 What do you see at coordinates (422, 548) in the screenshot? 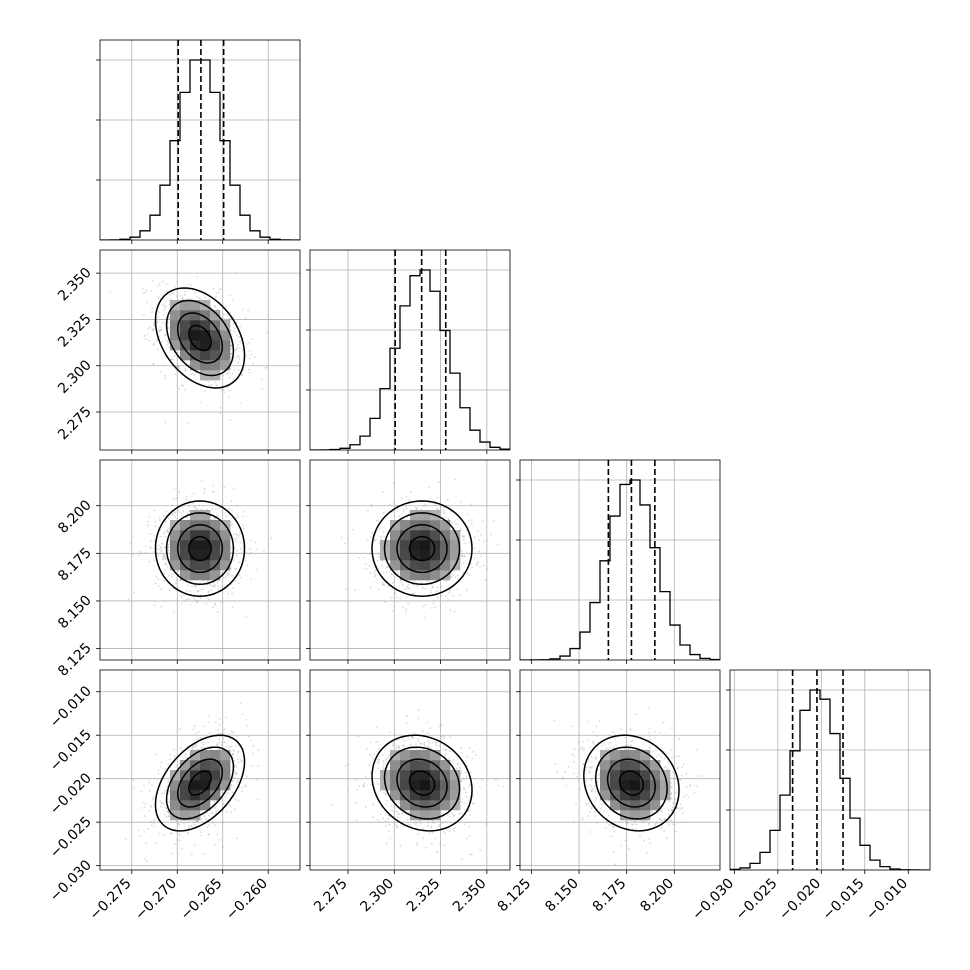
I see `contour-line` at bounding box center [422, 548].